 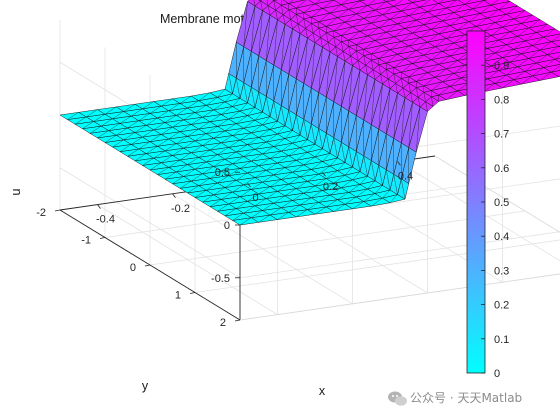 I want to click on colorbar-tick-label: 0.1, so click(x=501, y=340).